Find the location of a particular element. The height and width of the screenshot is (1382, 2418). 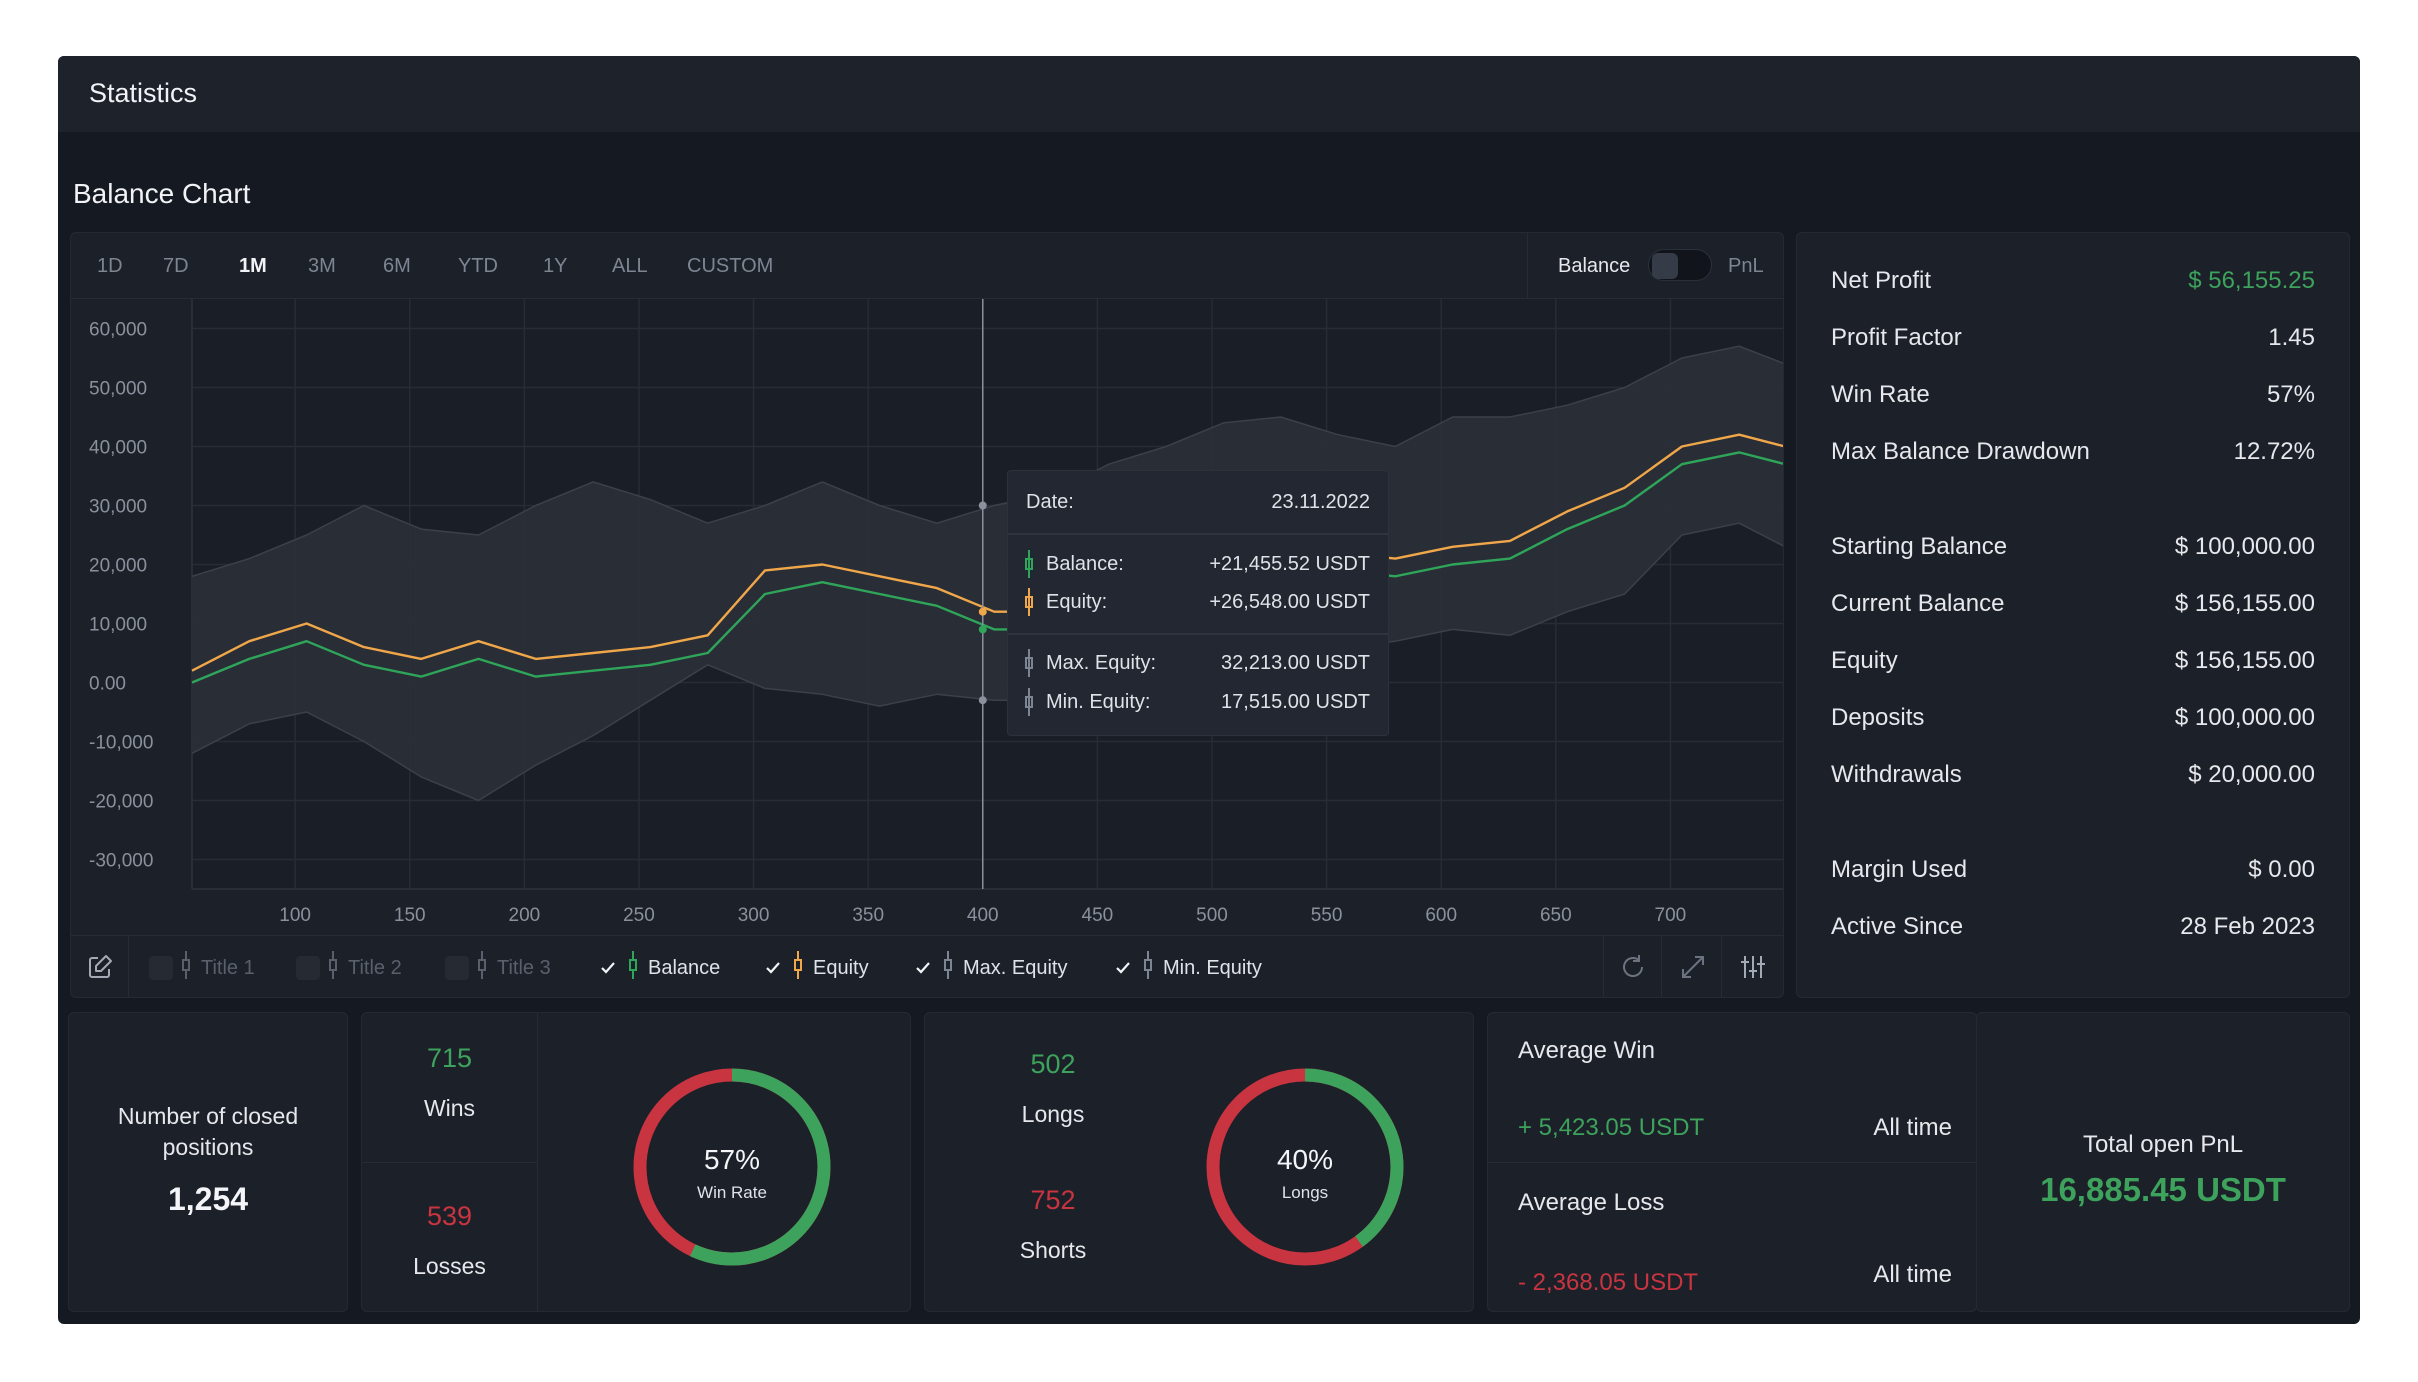

stat-value: 57% is located at coordinates (2290, 394).